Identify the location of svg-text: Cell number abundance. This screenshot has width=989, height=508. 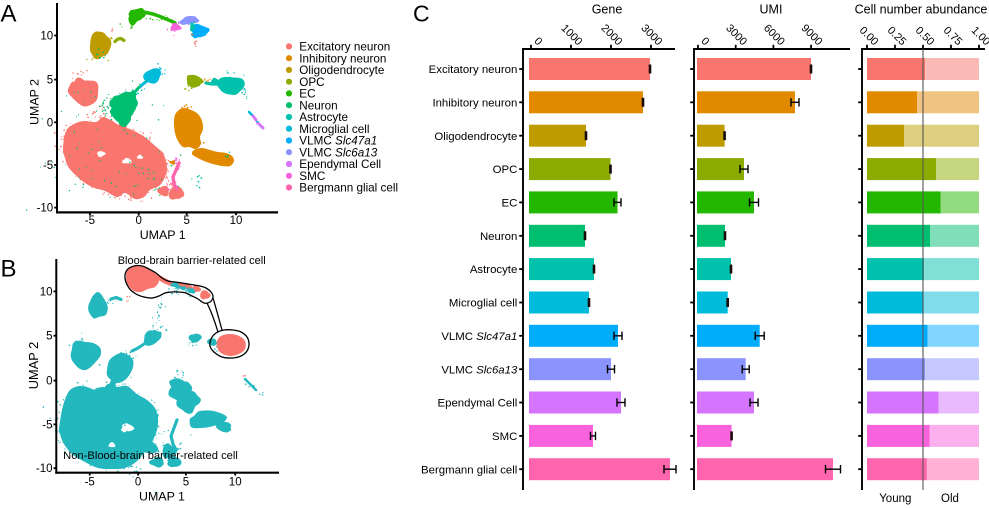
(921, 10).